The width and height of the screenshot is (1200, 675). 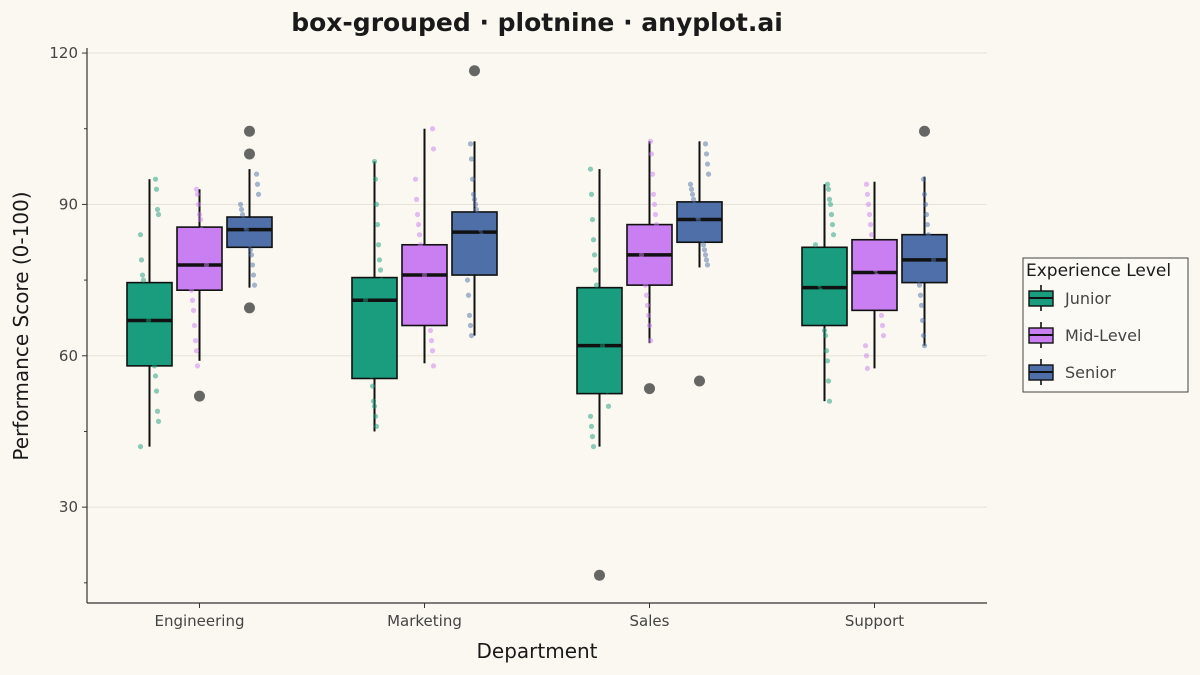 I want to click on x-tick-label: Engineering, so click(x=200, y=621).